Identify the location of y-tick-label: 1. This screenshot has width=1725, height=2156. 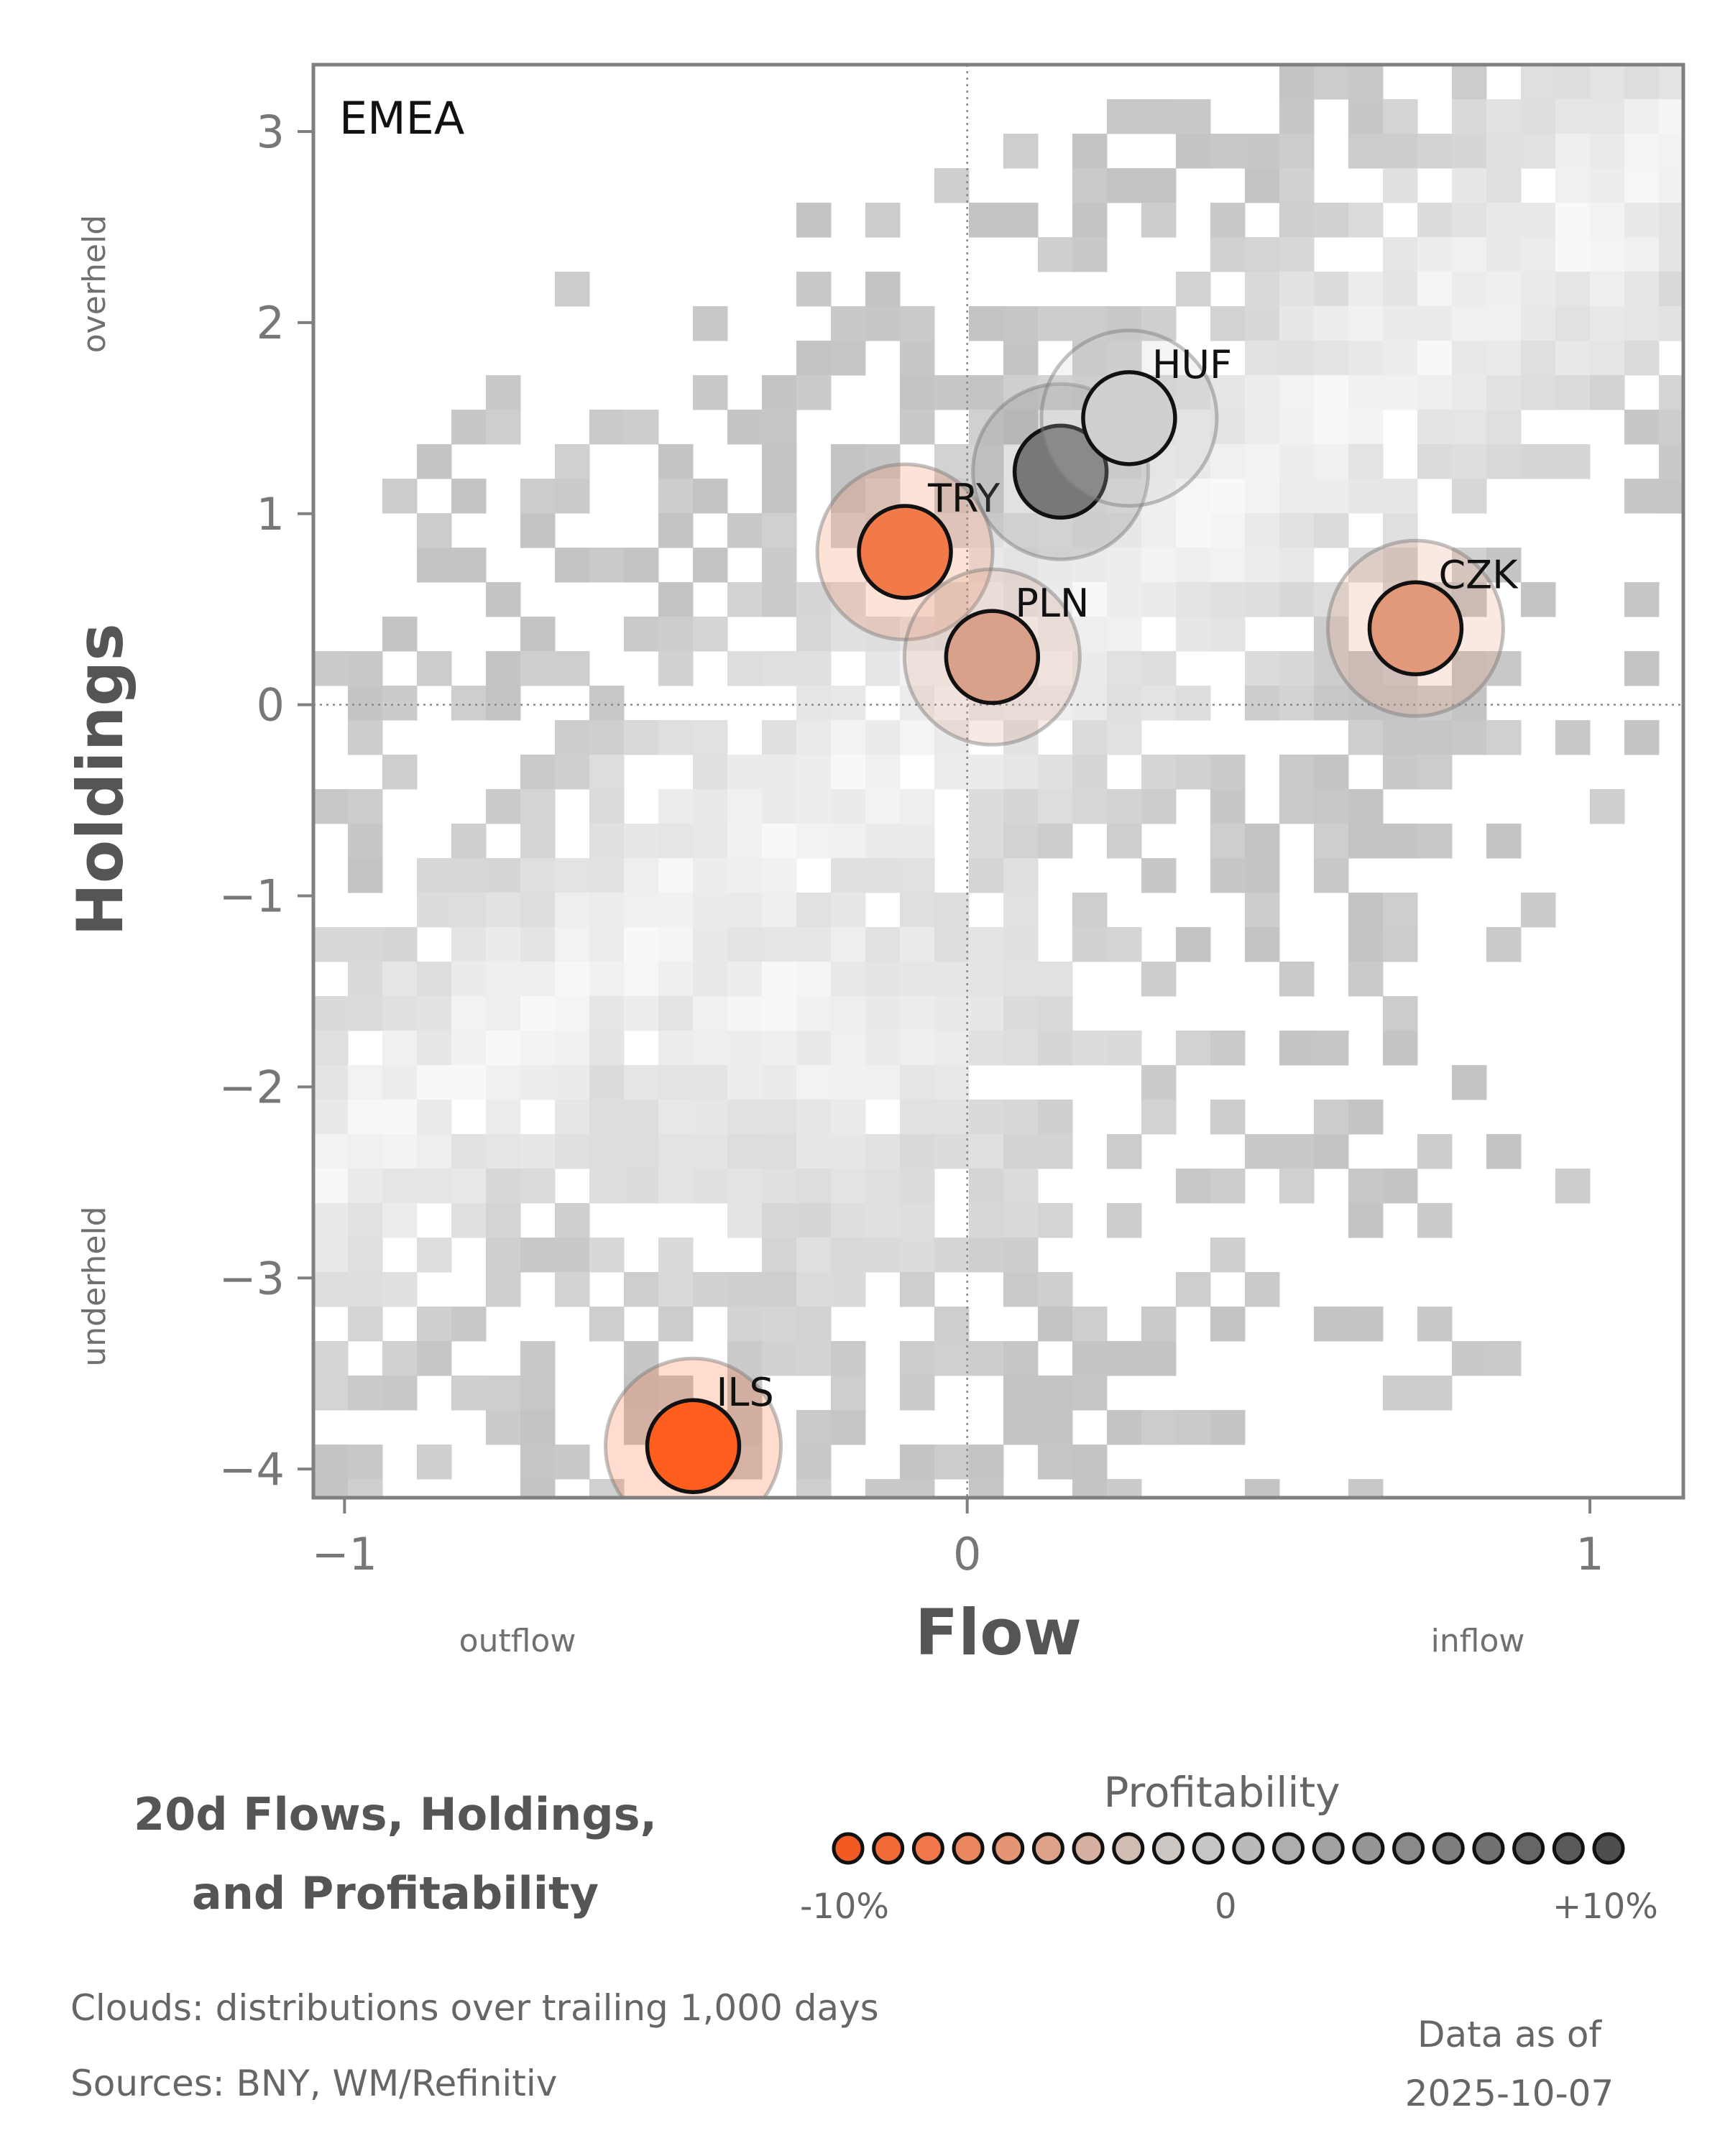
(271, 514).